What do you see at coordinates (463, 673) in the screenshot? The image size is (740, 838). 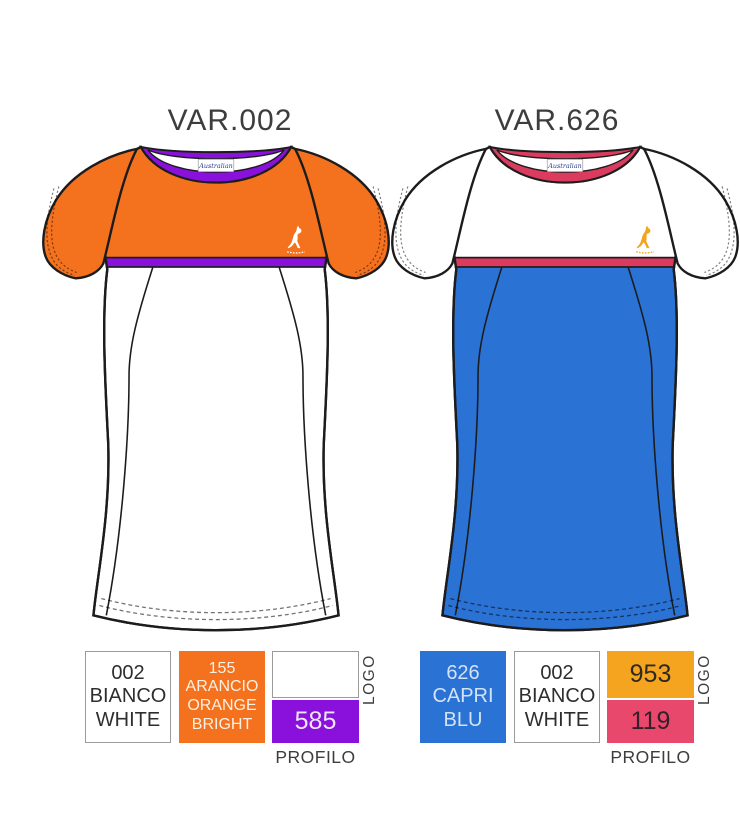 I see `swatch-code: 626` at bounding box center [463, 673].